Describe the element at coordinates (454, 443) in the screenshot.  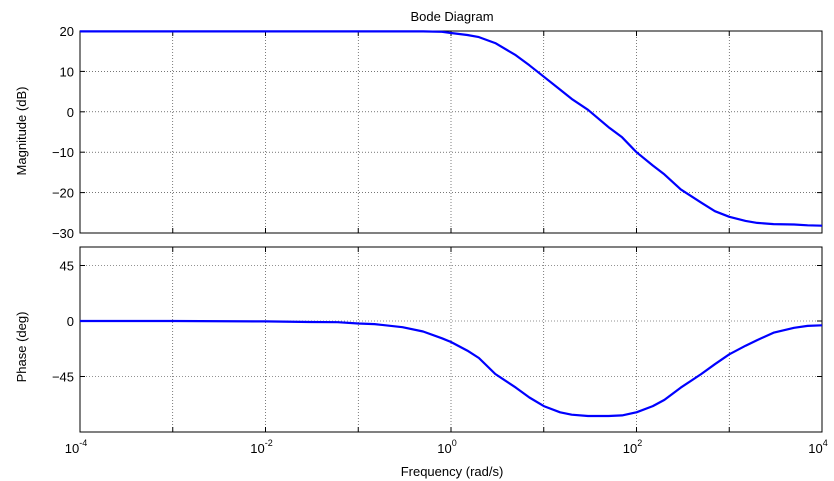
I see `x-tick-label-exponent: 0` at that location.